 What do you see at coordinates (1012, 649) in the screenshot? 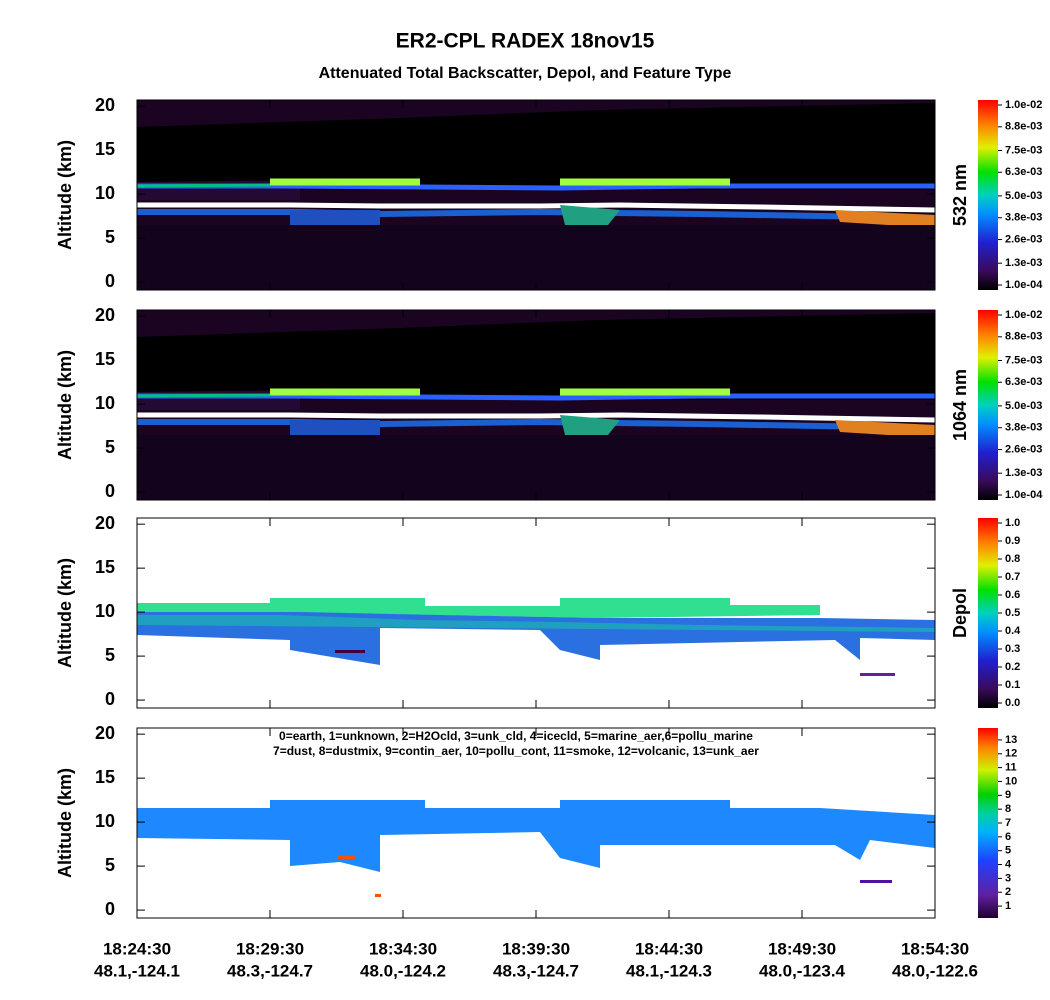
I see `colorbar-tick-label: 0.3` at bounding box center [1012, 649].